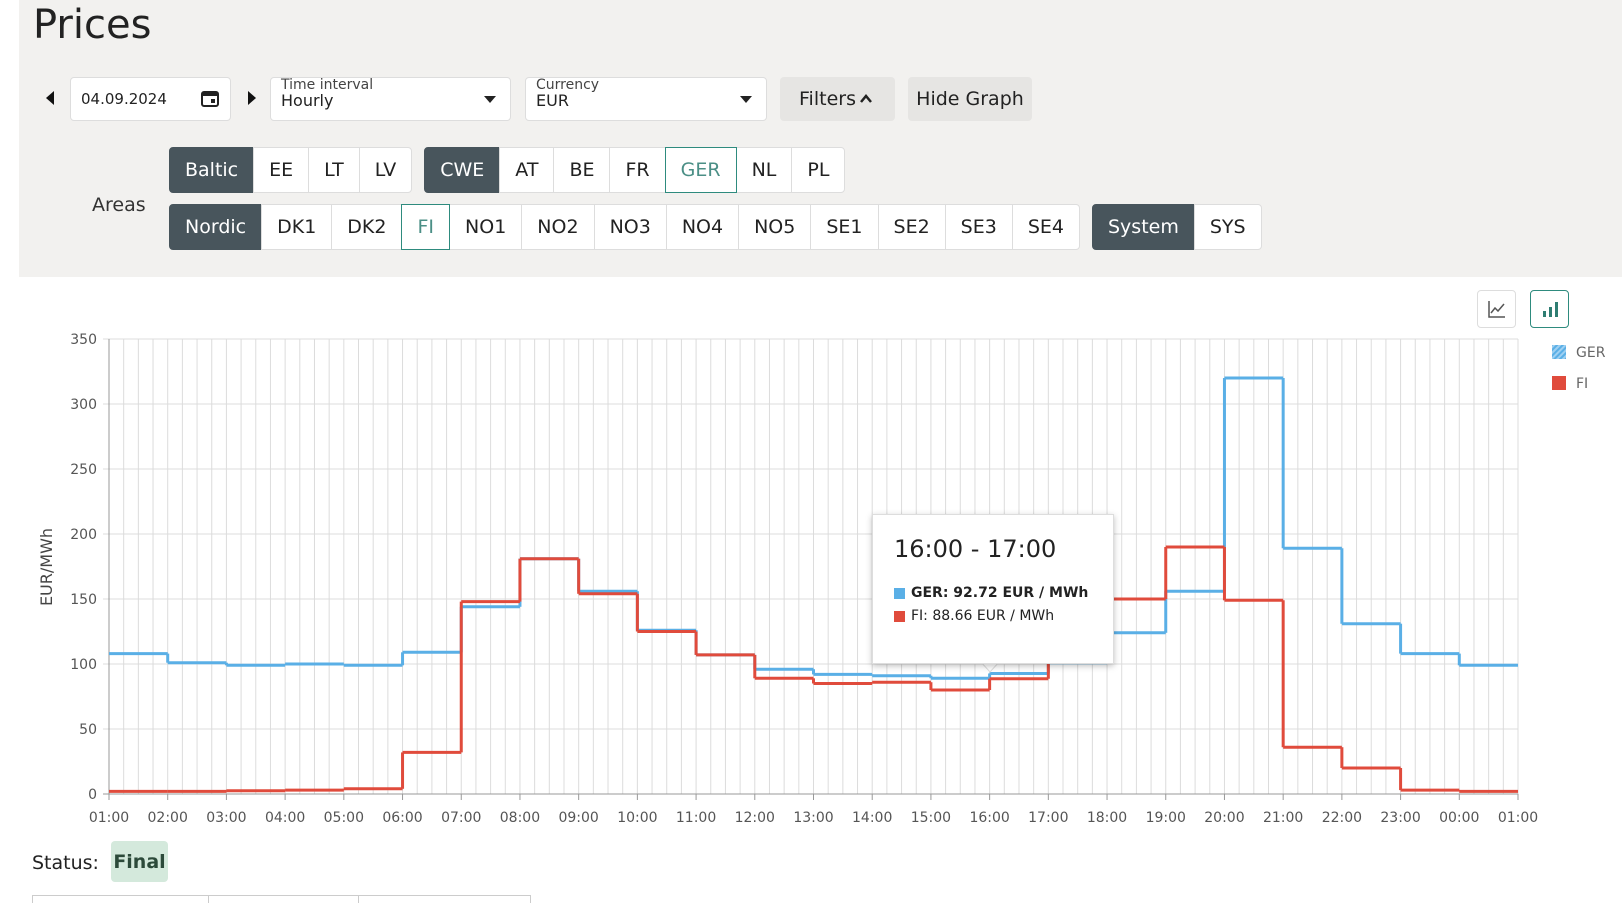 The width and height of the screenshot is (1622, 903). What do you see at coordinates (827, 99) in the screenshot?
I see `button-label: Filters` at bounding box center [827, 99].